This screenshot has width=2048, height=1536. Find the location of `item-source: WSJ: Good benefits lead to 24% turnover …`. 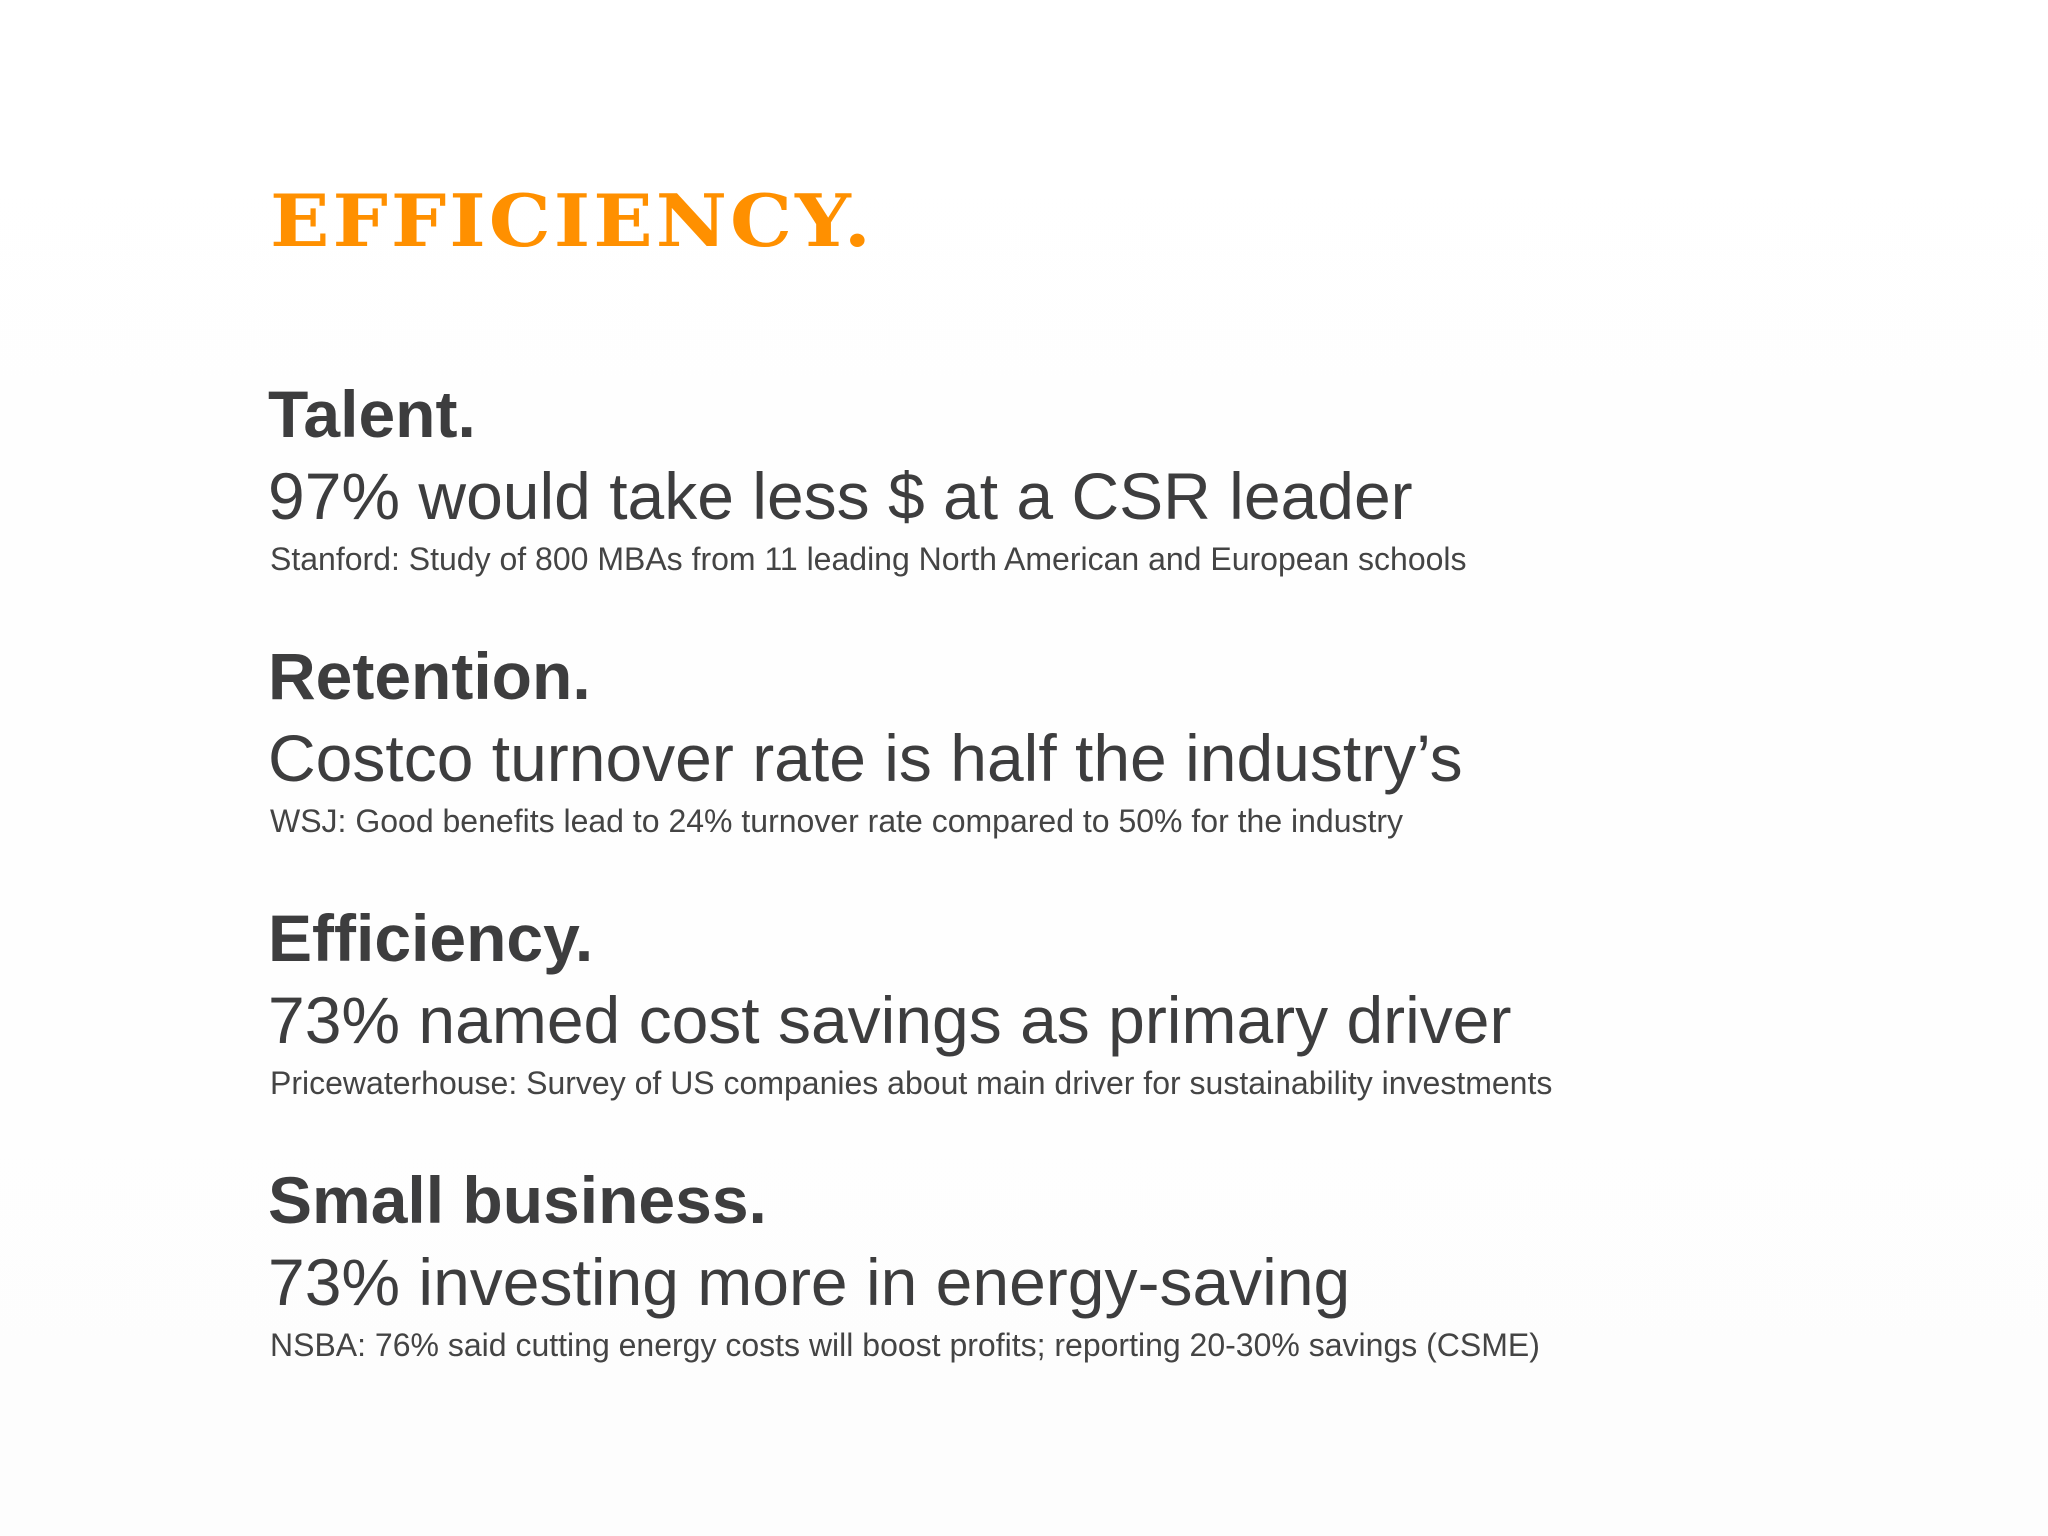

item-source: WSJ: Good benefits lead to 24% turnover … is located at coordinates (837, 821).